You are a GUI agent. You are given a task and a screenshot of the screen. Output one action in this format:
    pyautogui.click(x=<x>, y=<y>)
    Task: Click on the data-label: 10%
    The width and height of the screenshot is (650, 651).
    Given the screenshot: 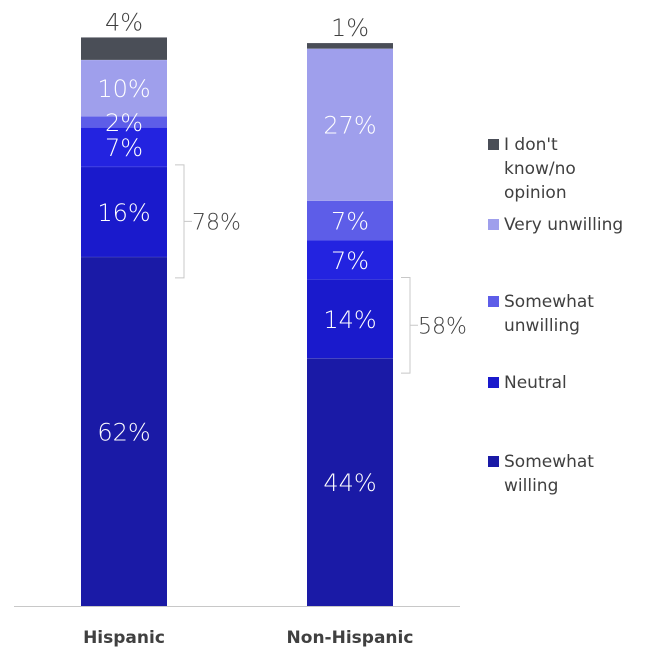 What is the action you would take?
    pyautogui.click(x=123, y=89)
    